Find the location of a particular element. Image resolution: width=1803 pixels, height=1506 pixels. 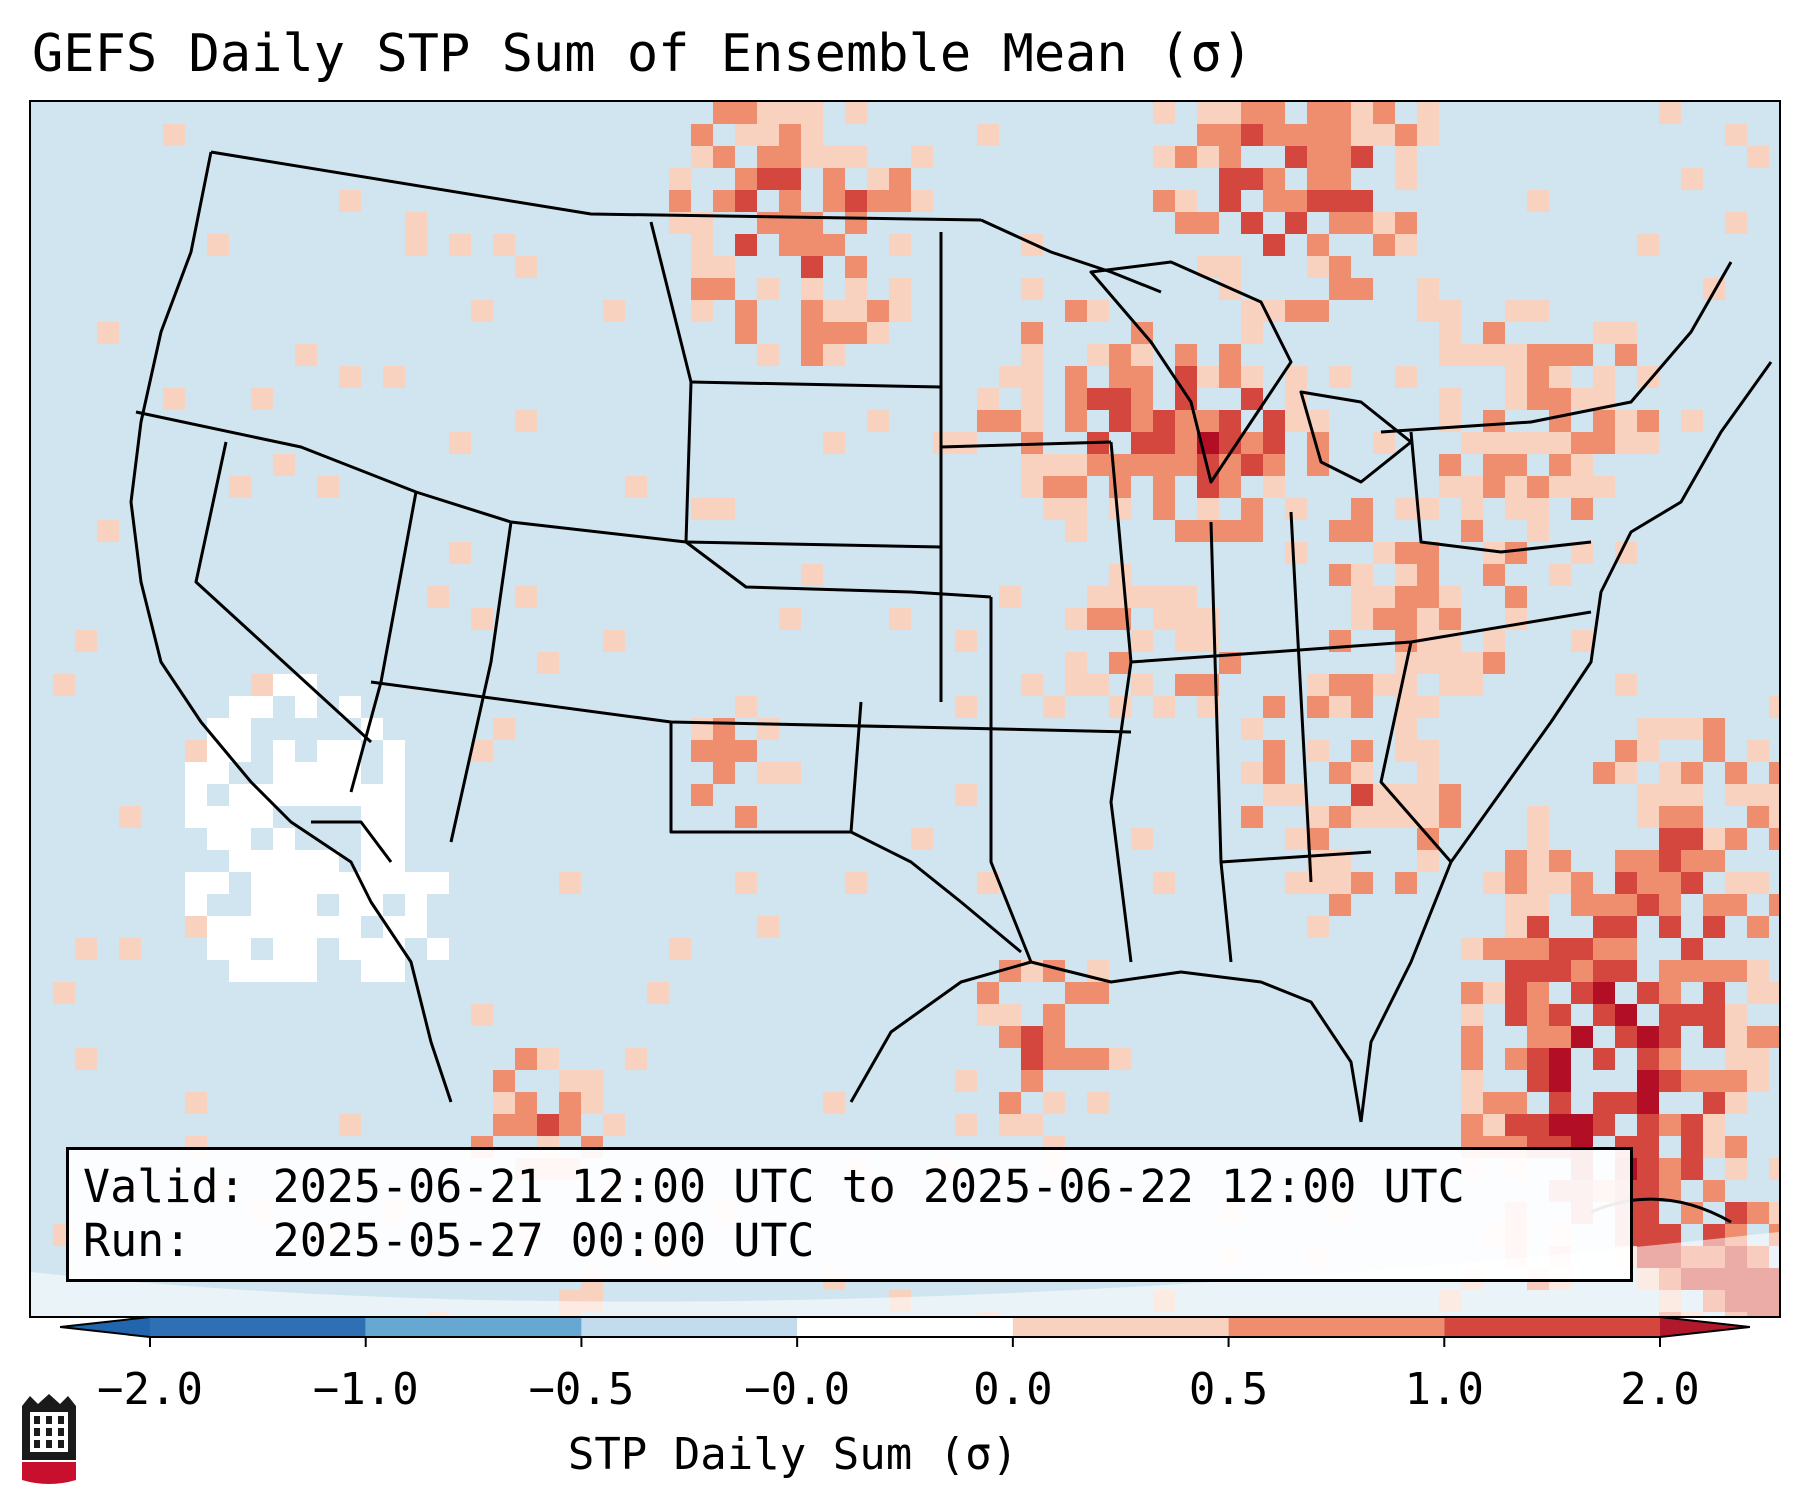

or-ca-nv-line is located at coordinates (323, 467).